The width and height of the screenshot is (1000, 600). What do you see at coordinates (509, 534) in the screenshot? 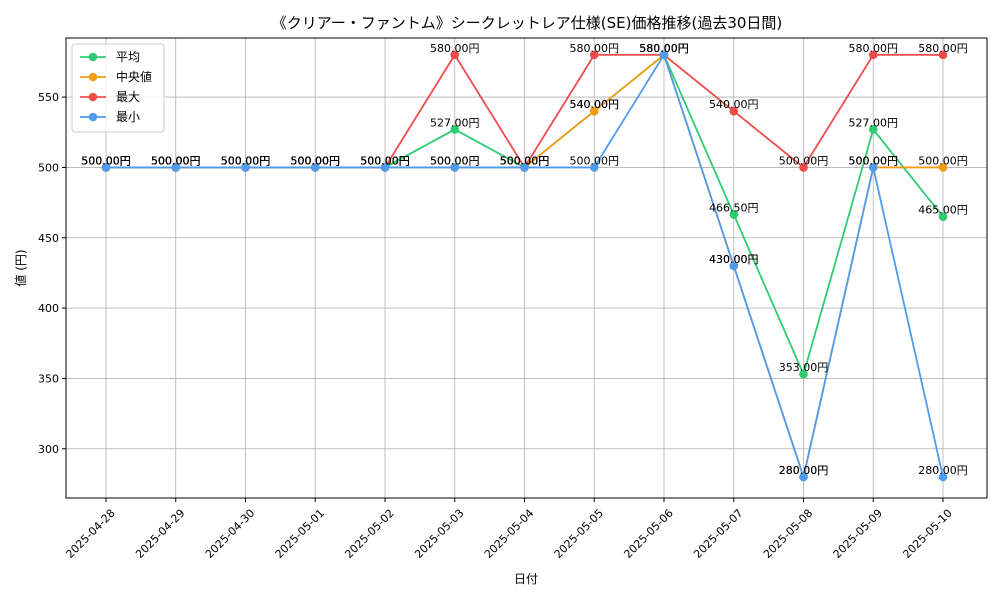
I see `x-tick-label: 2025-05-04` at bounding box center [509, 534].